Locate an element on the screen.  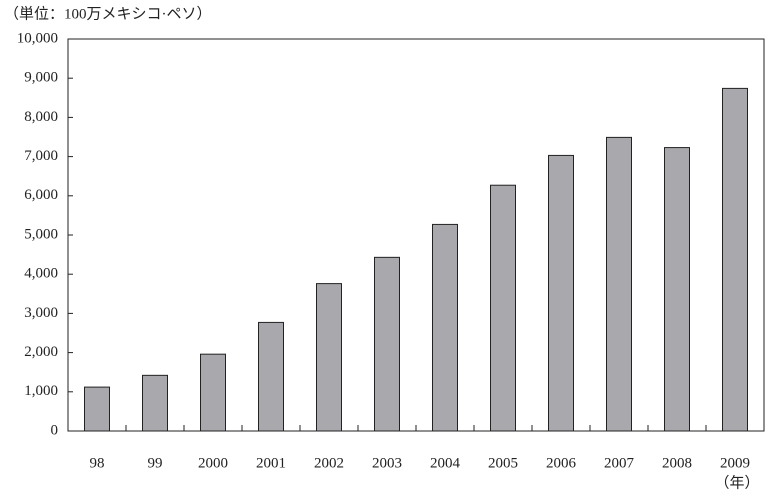
x-tick-label: 99 is located at coordinates (155, 463).